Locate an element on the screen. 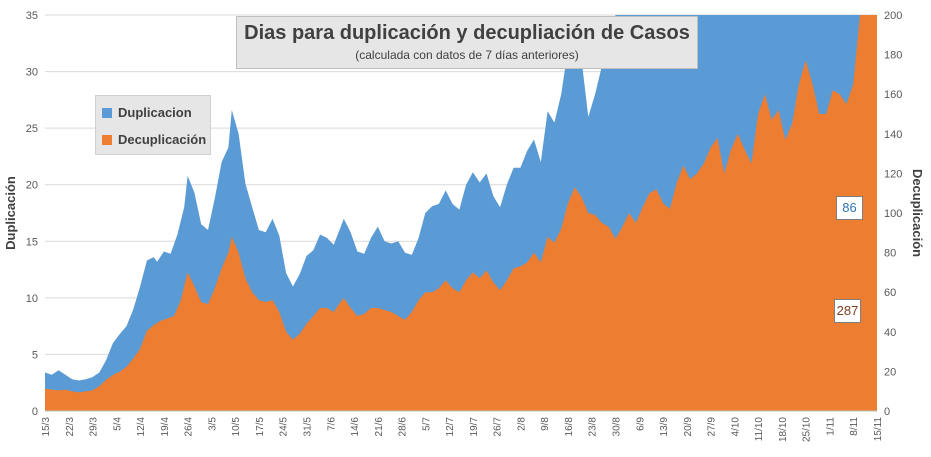 Image resolution: width=931 pixels, height=457 pixels. legend-label-decuplicacion: Decuplicación is located at coordinates (162, 139).